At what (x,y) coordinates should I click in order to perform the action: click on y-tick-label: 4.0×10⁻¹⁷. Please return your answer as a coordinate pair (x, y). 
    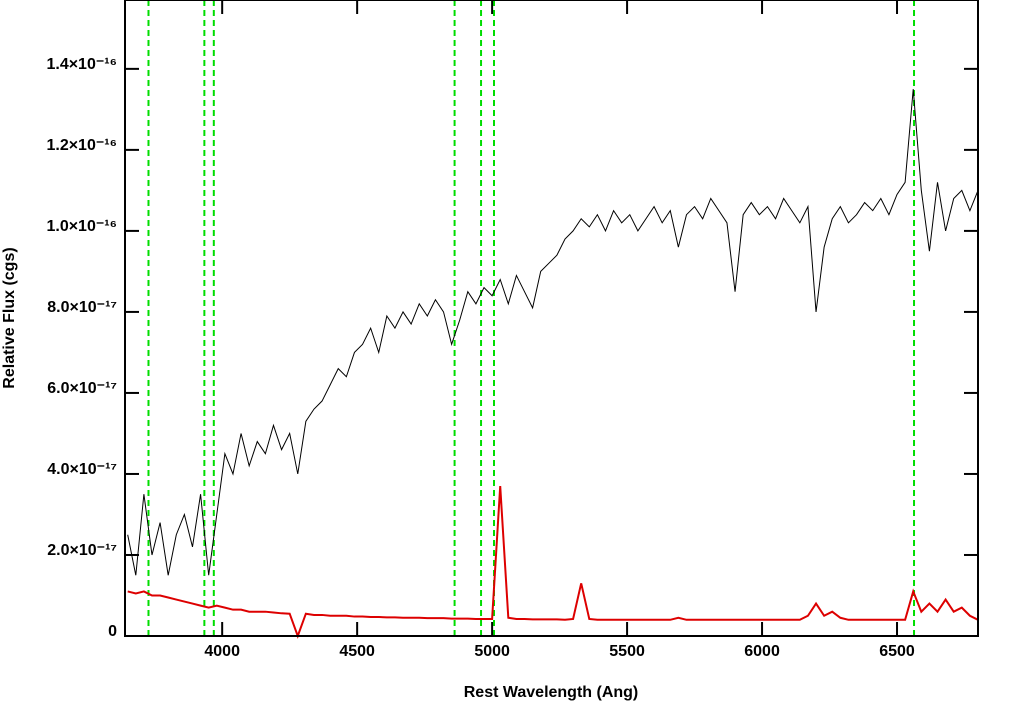
    Looking at the image, I should click on (82, 469).